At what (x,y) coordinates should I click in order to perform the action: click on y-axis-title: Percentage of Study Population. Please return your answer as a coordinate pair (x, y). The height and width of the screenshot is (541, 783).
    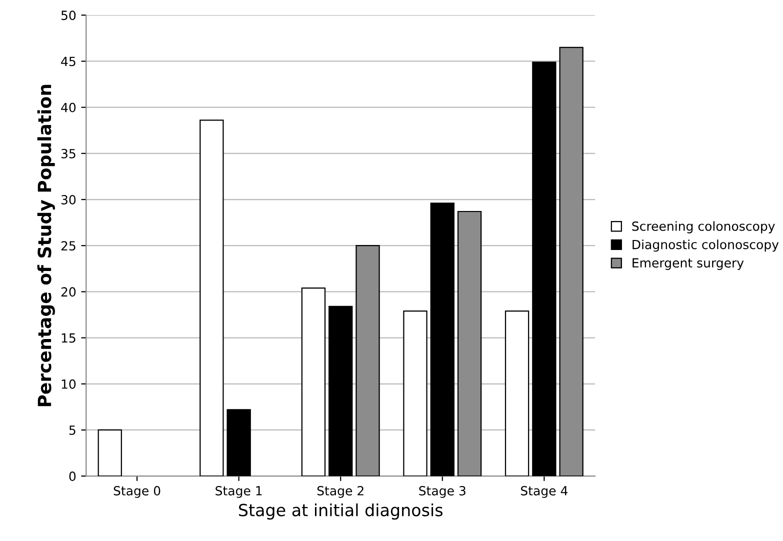
    Looking at the image, I should click on (46, 245).